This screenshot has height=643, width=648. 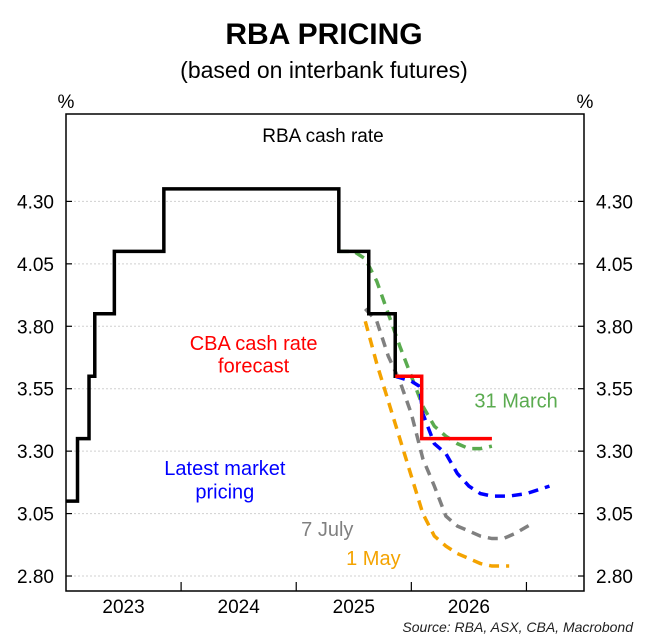 What do you see at coordinates (415, 350) in the screenshot?
I see `series-line-31-march` at bounding box center [415, 350].